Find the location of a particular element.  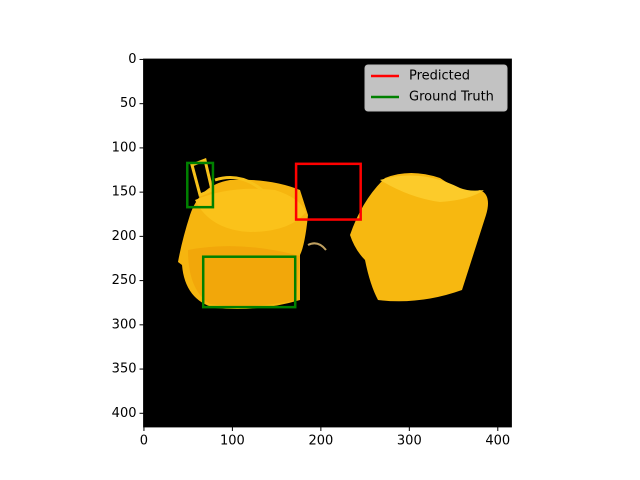

y-tick-label: 300 is located at coordinates (124, 324).